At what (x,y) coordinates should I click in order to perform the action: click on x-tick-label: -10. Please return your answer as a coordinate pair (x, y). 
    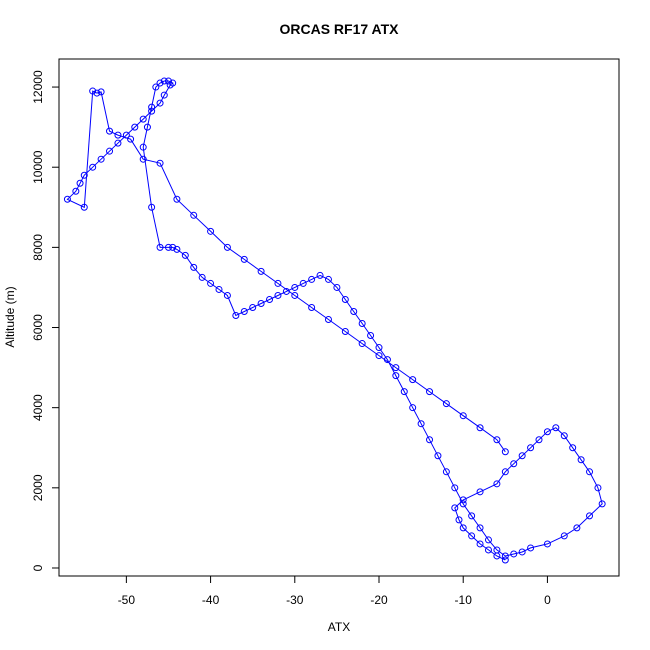
    Looking at the image, I should click on (464, 600).